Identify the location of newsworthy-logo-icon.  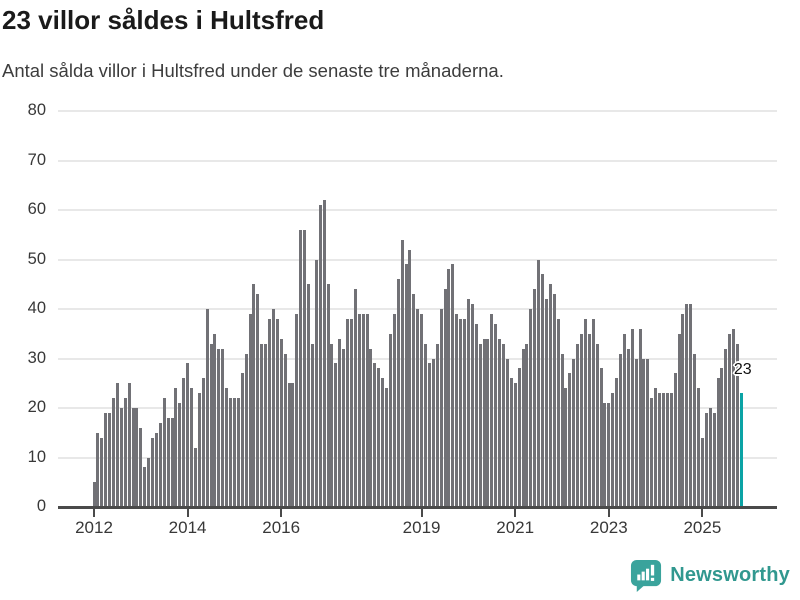
(646, 575).